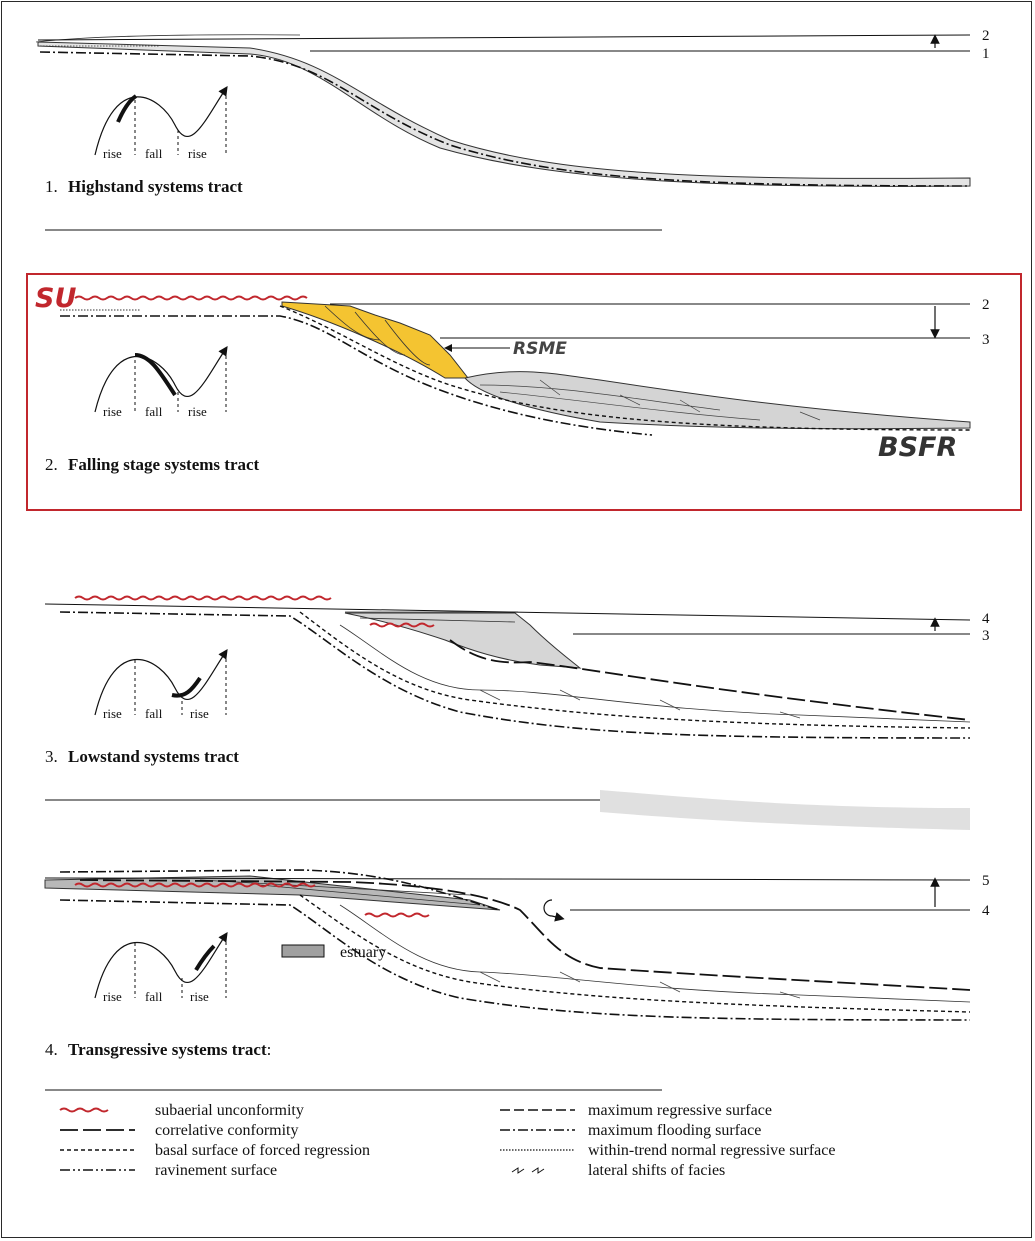  I want to click on panel-1-level-top: 2, so click(986, 36).